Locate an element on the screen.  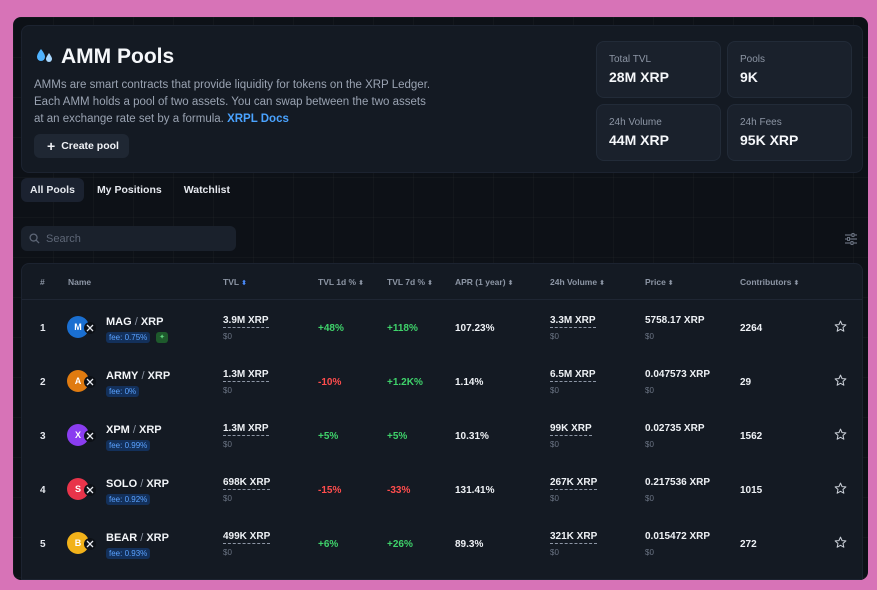
col-price: Price ⬍ is located at coordinates (659, 282).